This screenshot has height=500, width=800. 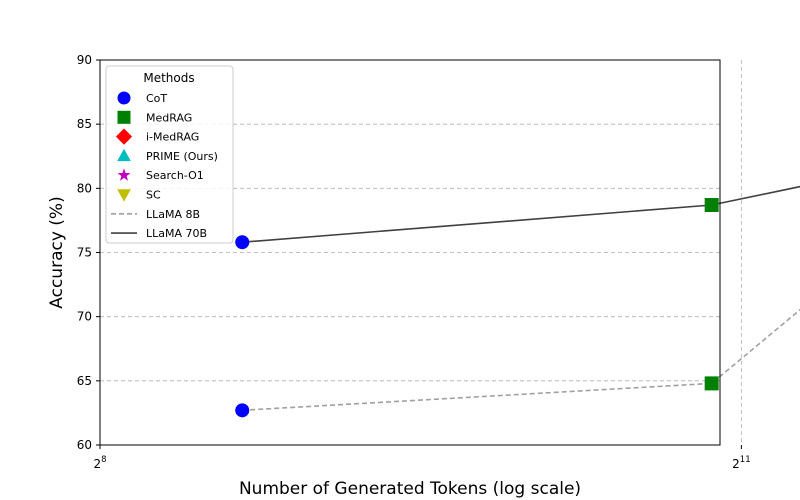 What do you see at coordinates (124, 195) in the screenshot?
I see `legend-marker-sc` at bounding box center [124, 195].